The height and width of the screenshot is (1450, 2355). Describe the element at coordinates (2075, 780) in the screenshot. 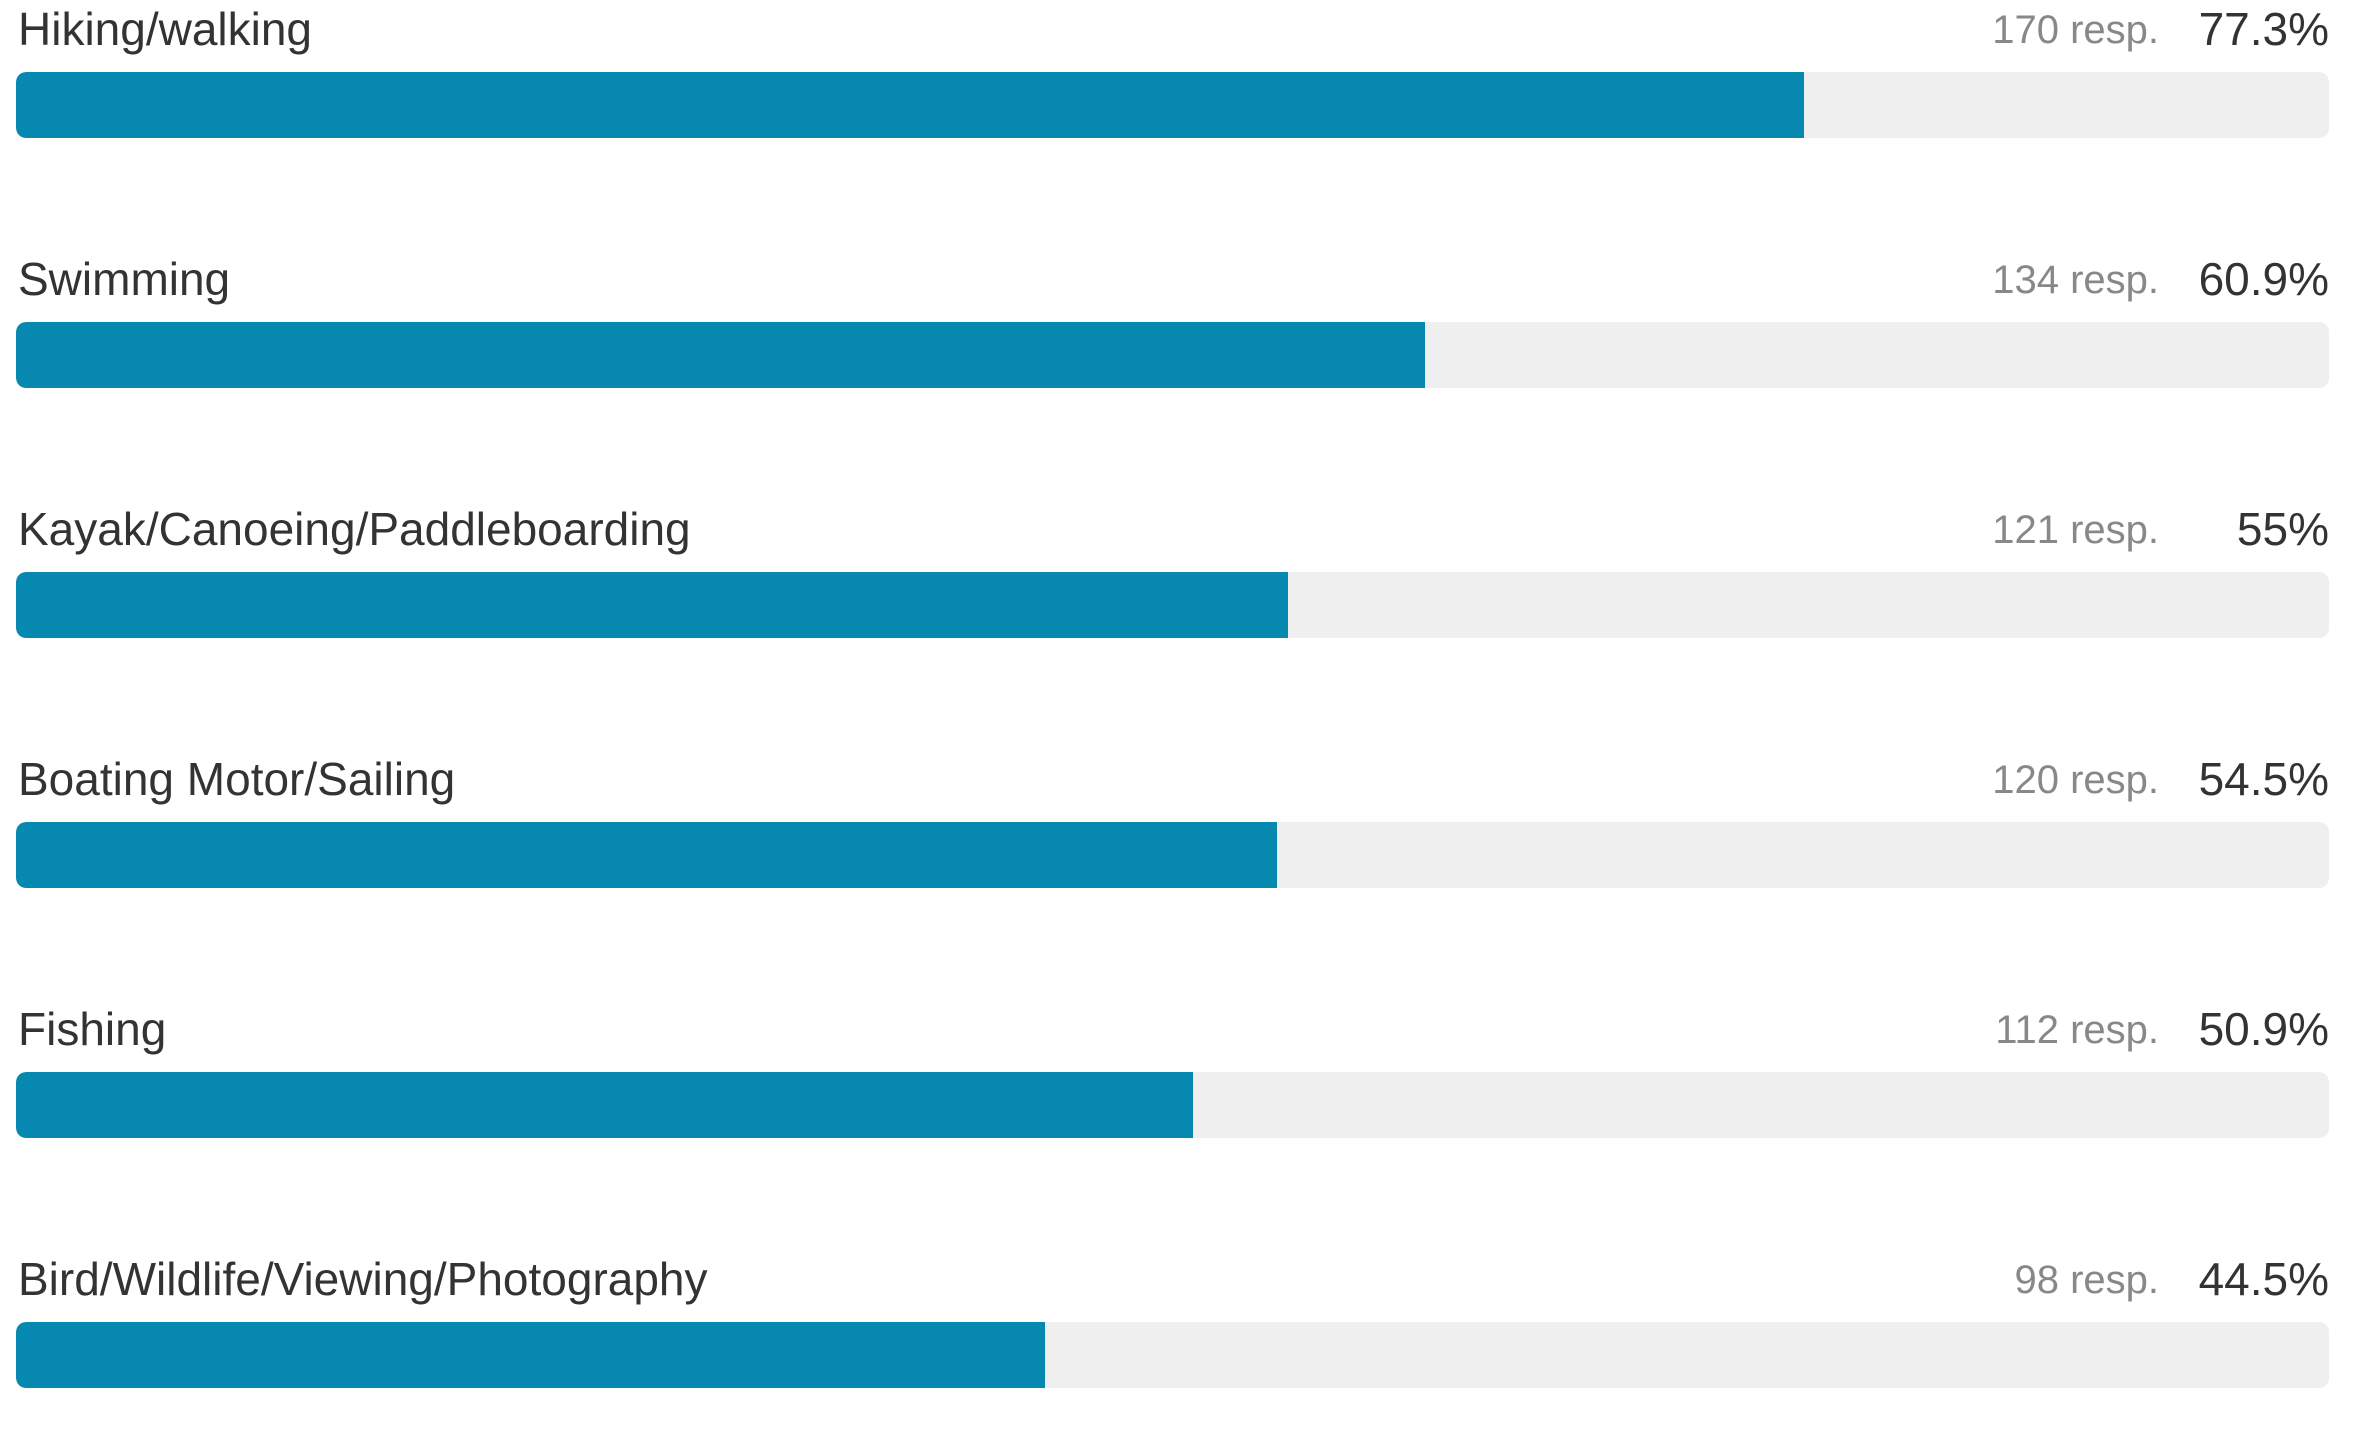

I see `response-count: 120 resp.` at that location.